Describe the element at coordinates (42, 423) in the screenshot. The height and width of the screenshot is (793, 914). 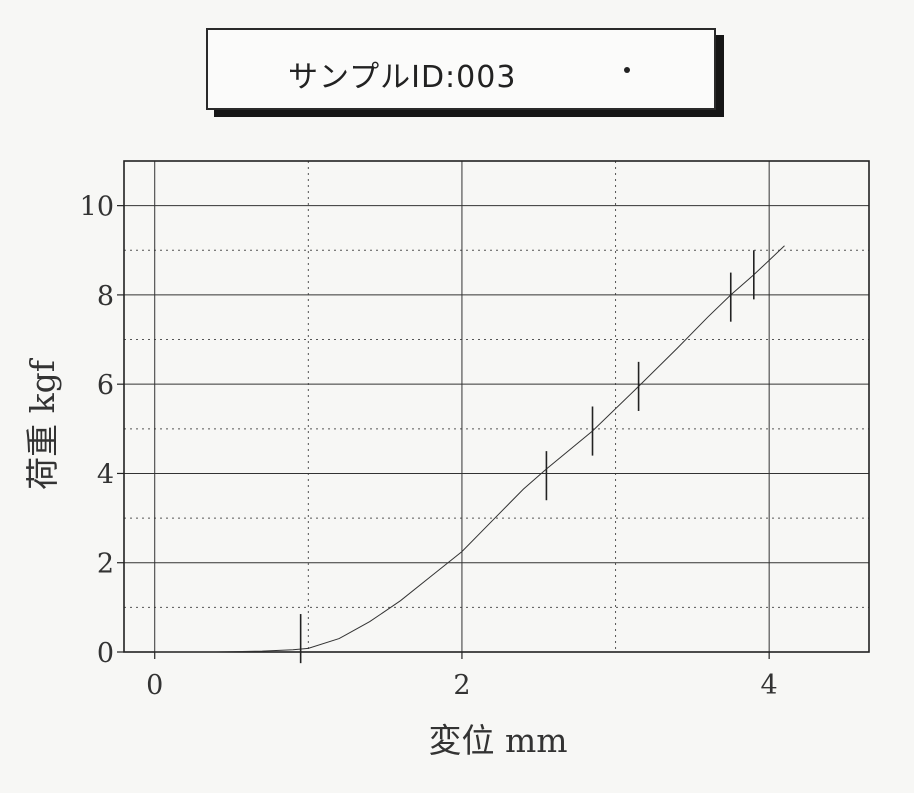
I see `y-axis-label: 荷重 kgf` at that location.